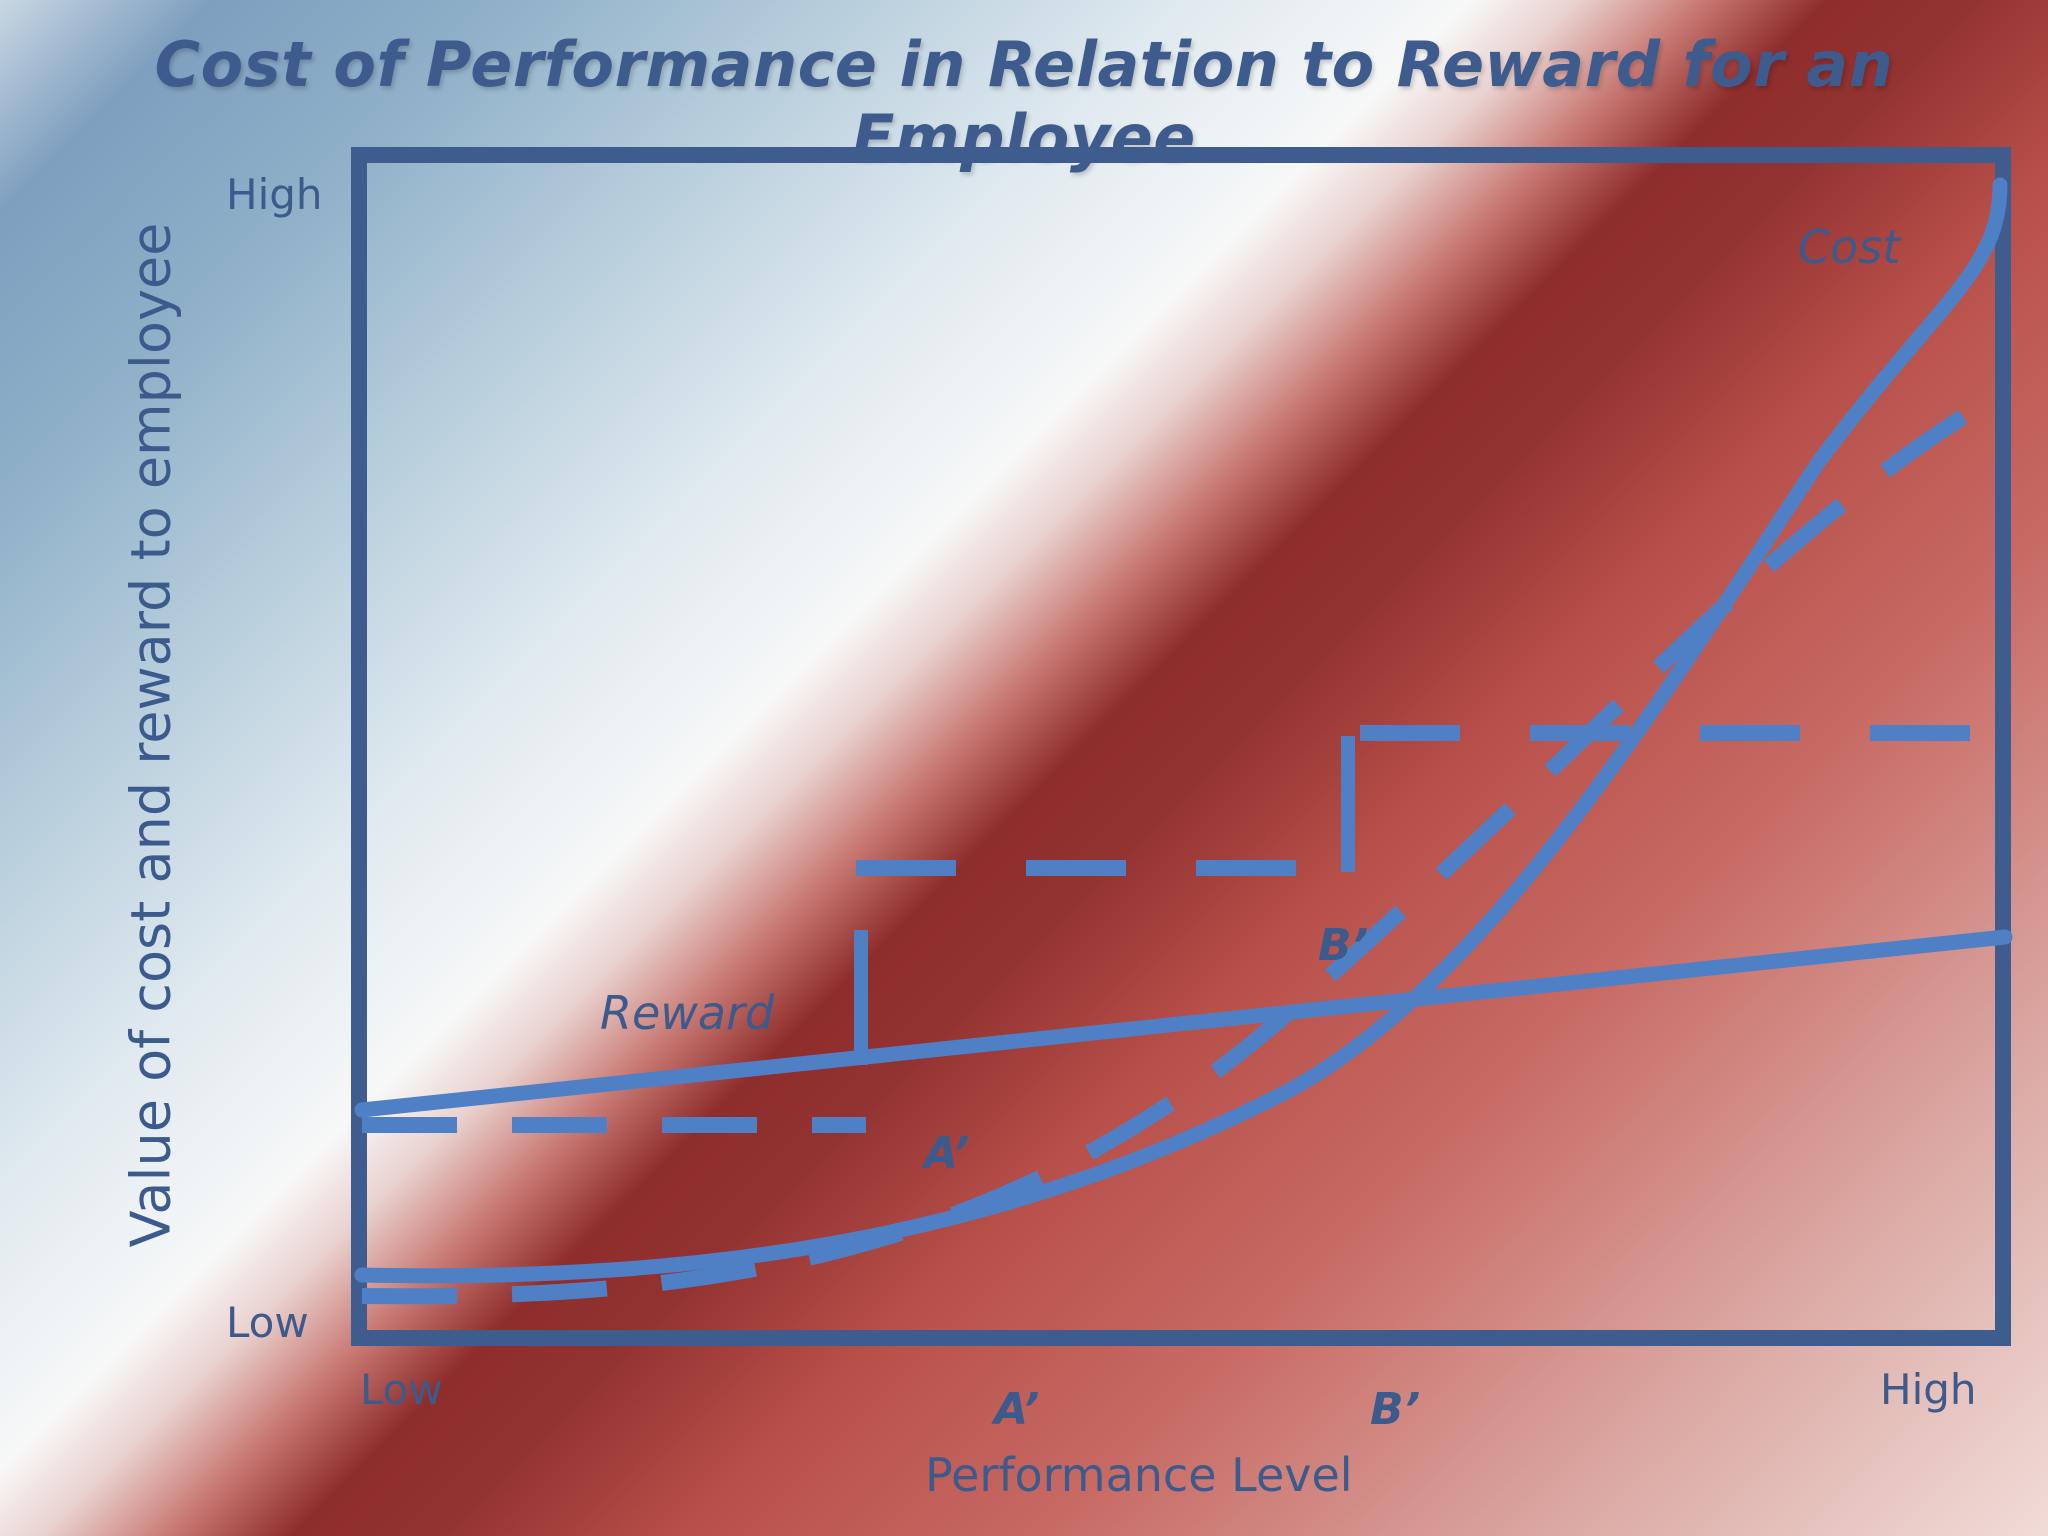 The height and width of the screenshot is (1536, 2048). I want to click on y-tick-high: High, so click(274, 194).